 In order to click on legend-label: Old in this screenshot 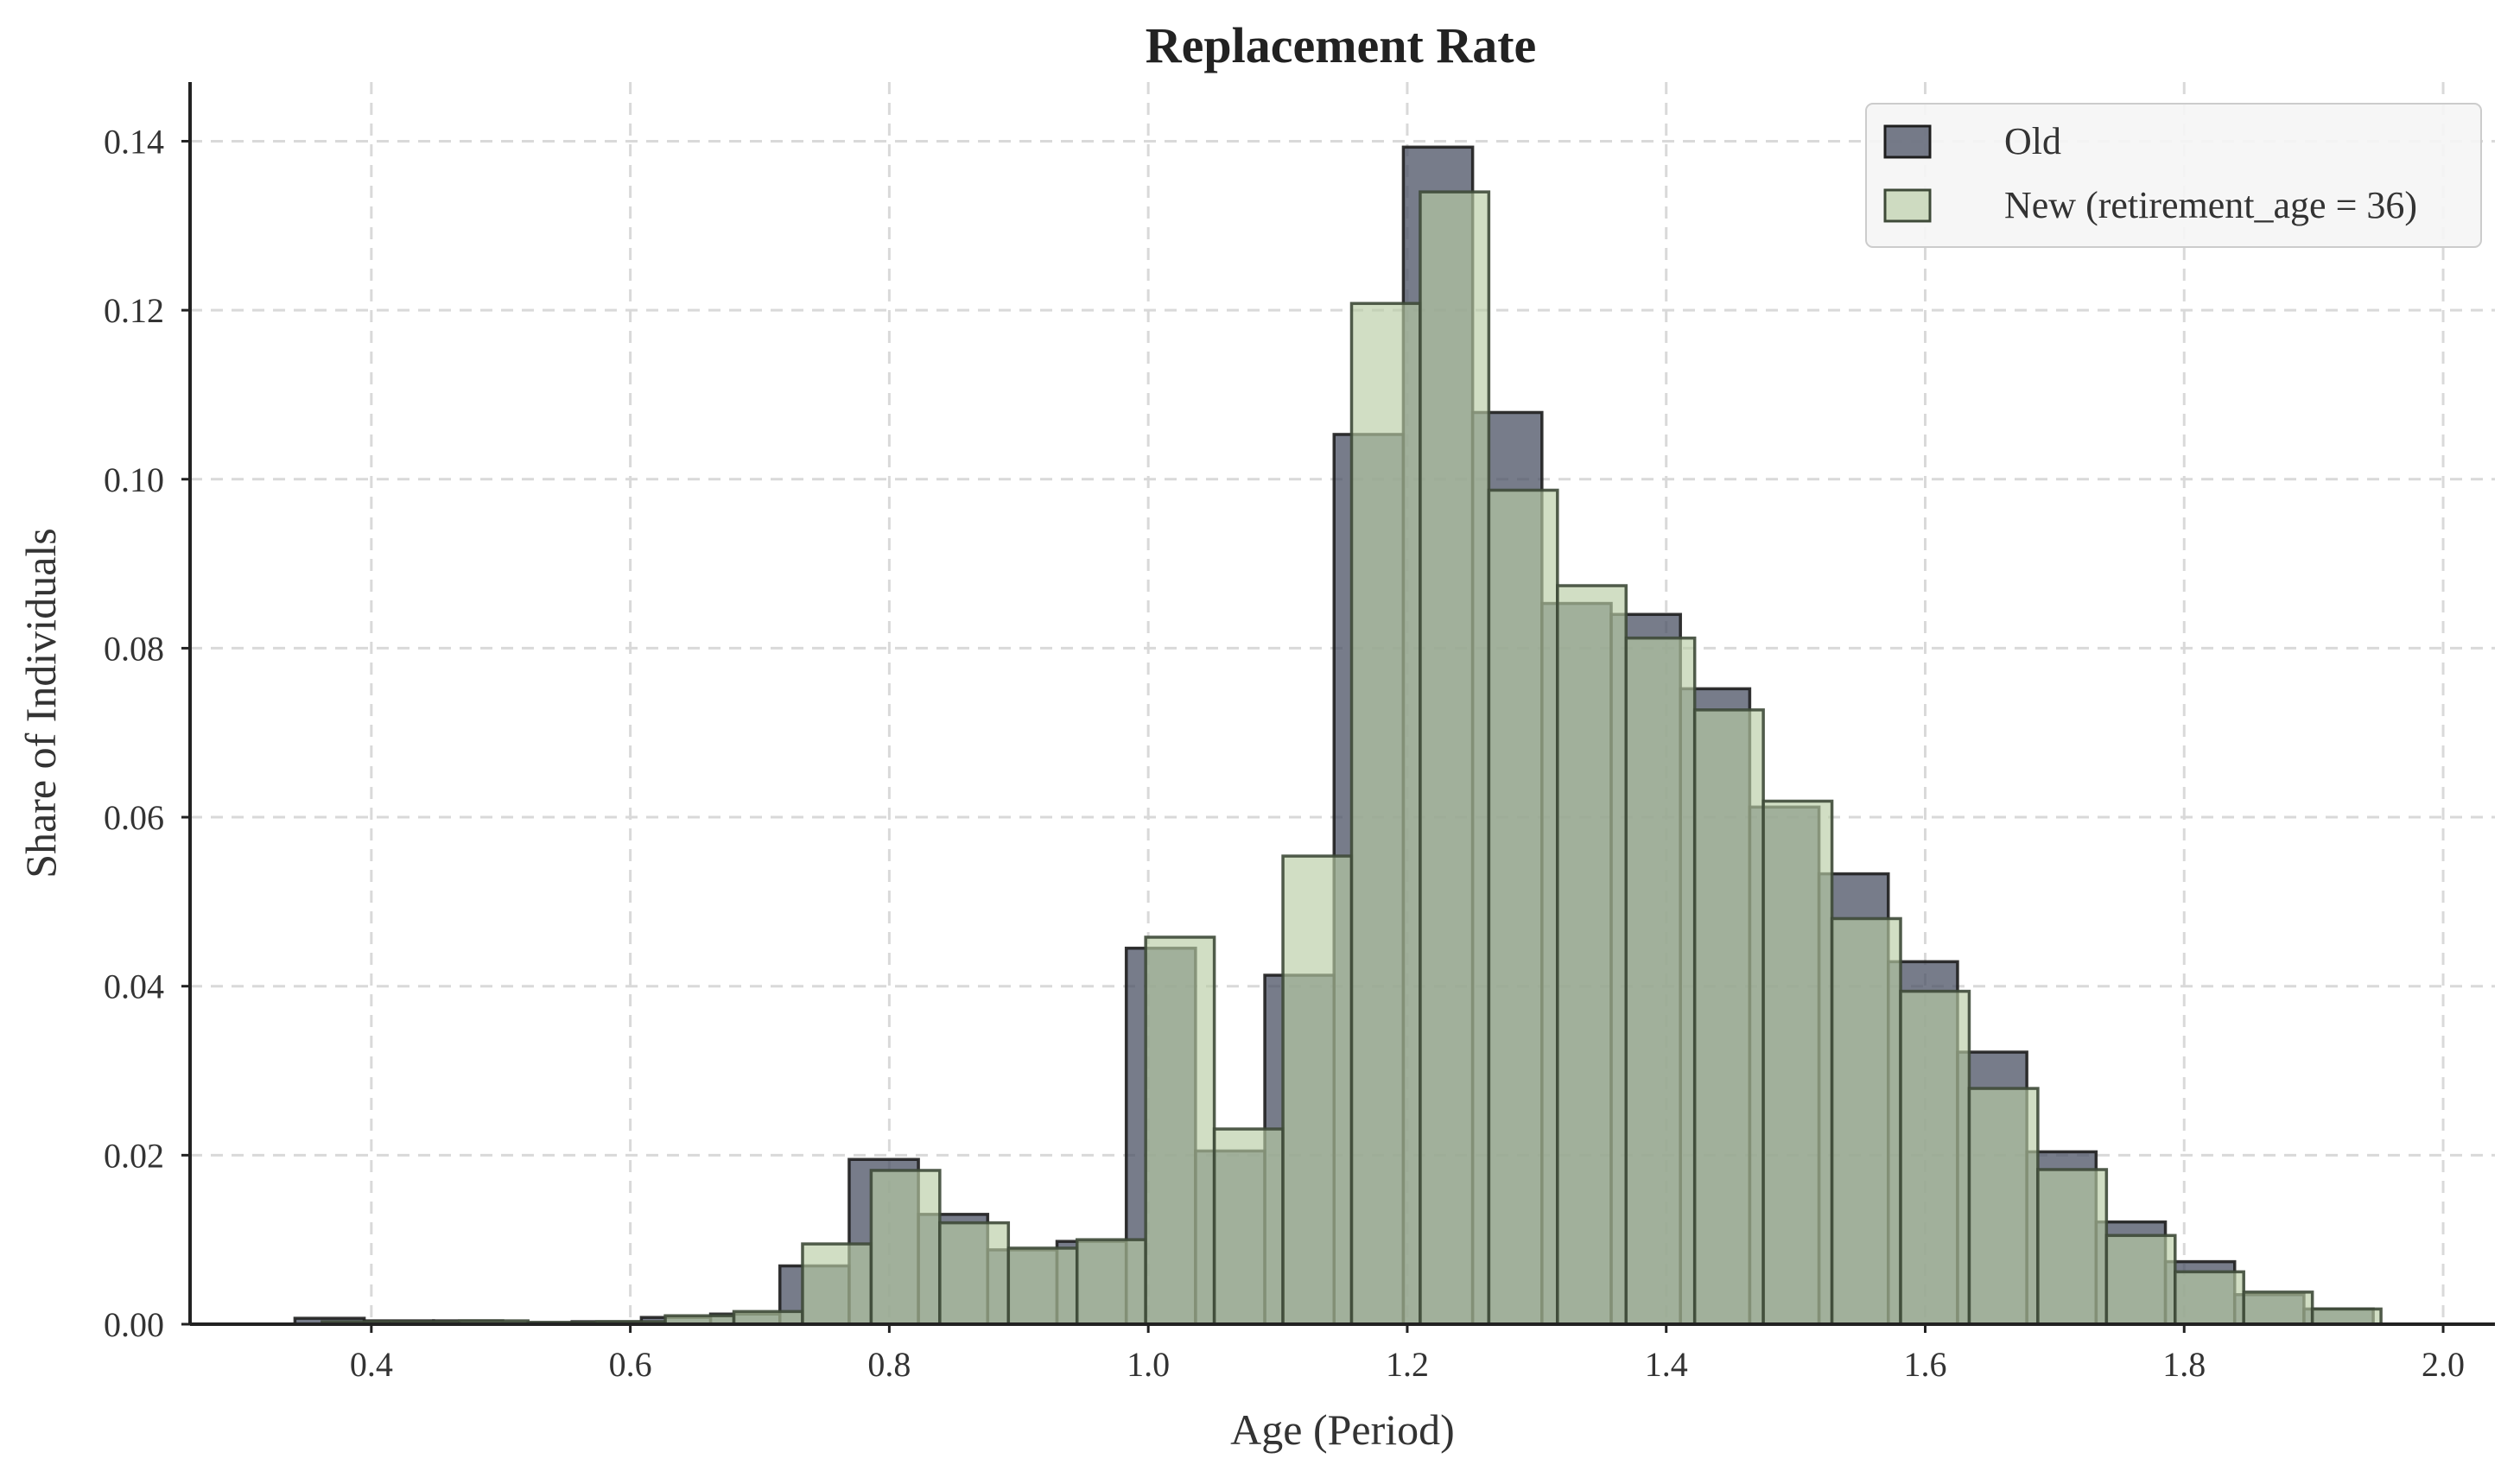, I will do `click(2033, 141)`.